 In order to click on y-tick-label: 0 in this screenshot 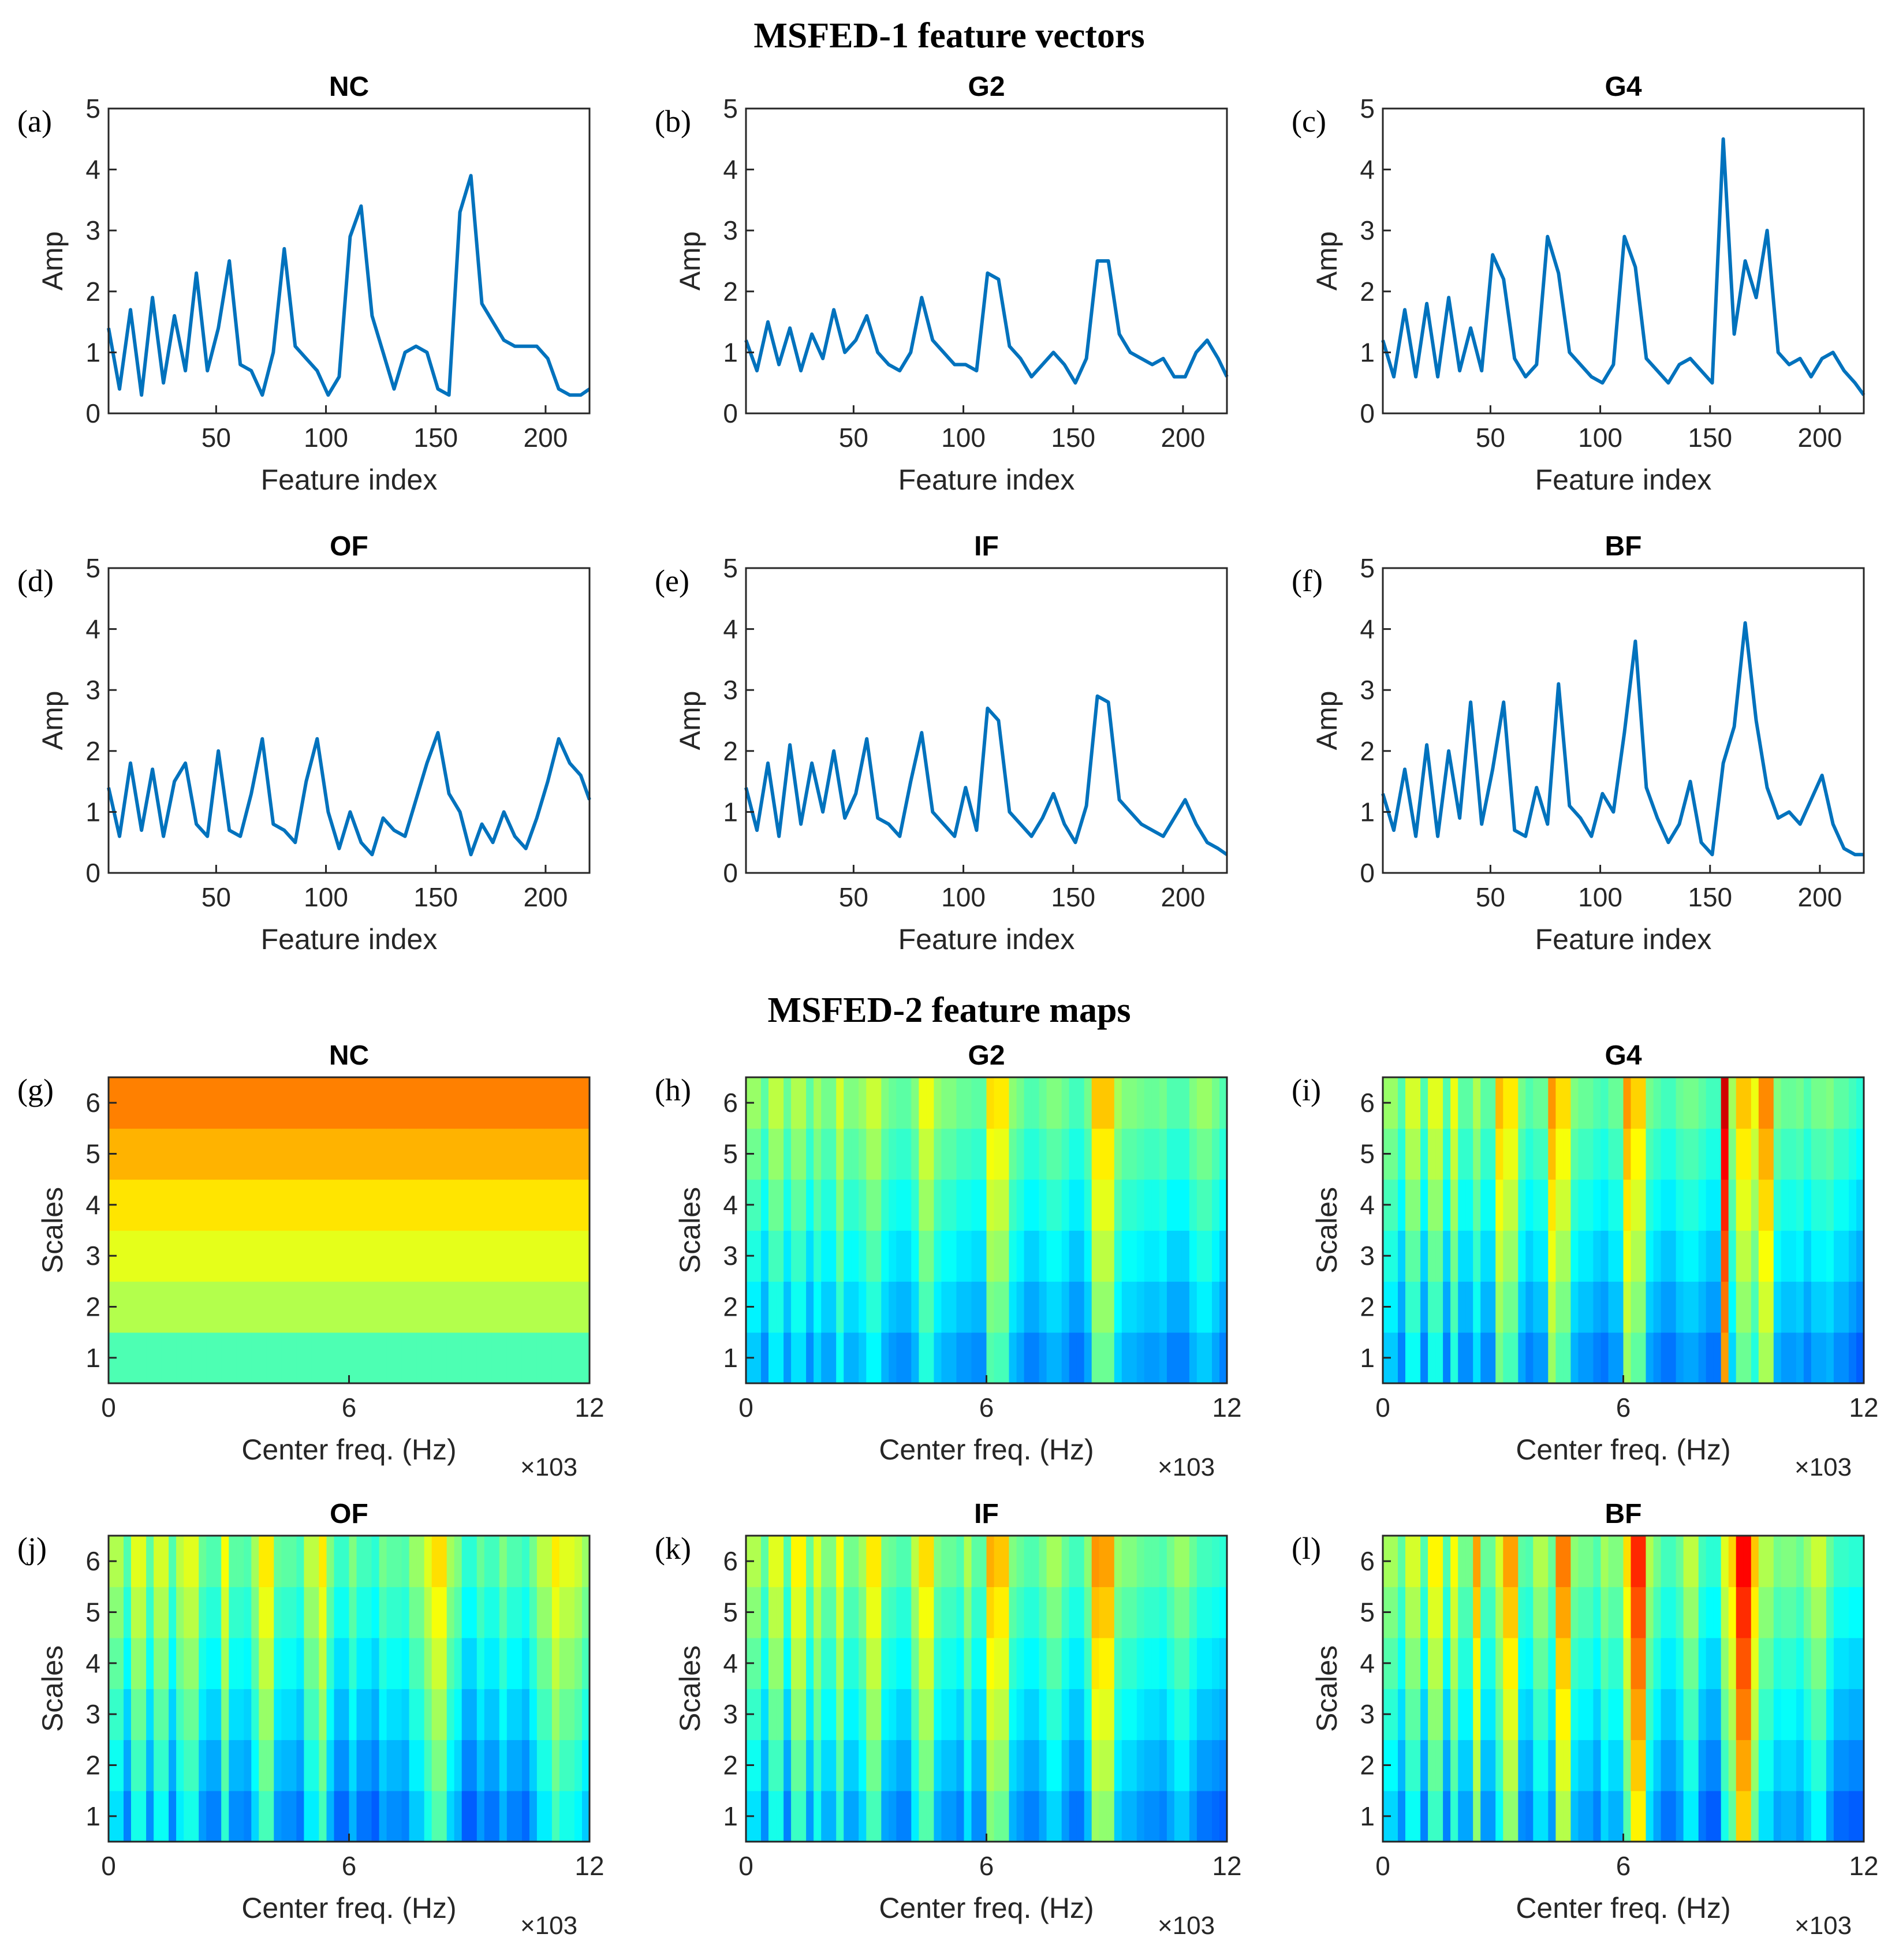, I will do `click(92, 873)`.